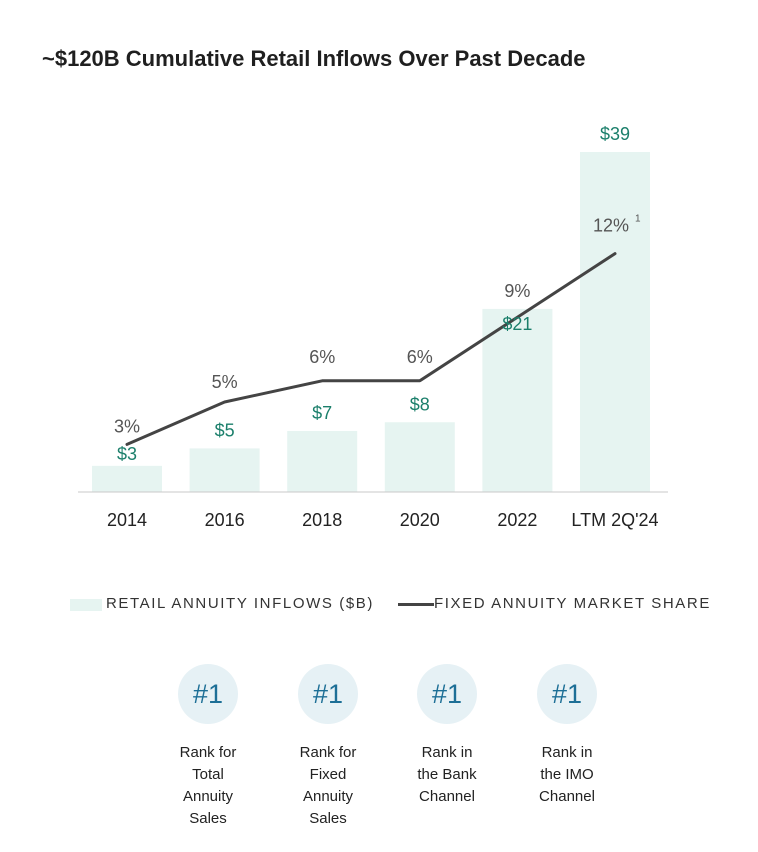  Describe the element at coordinates (208, 785) in the screenshot. I see `rank-description: Rank for Total Annuity Sales` at that location.